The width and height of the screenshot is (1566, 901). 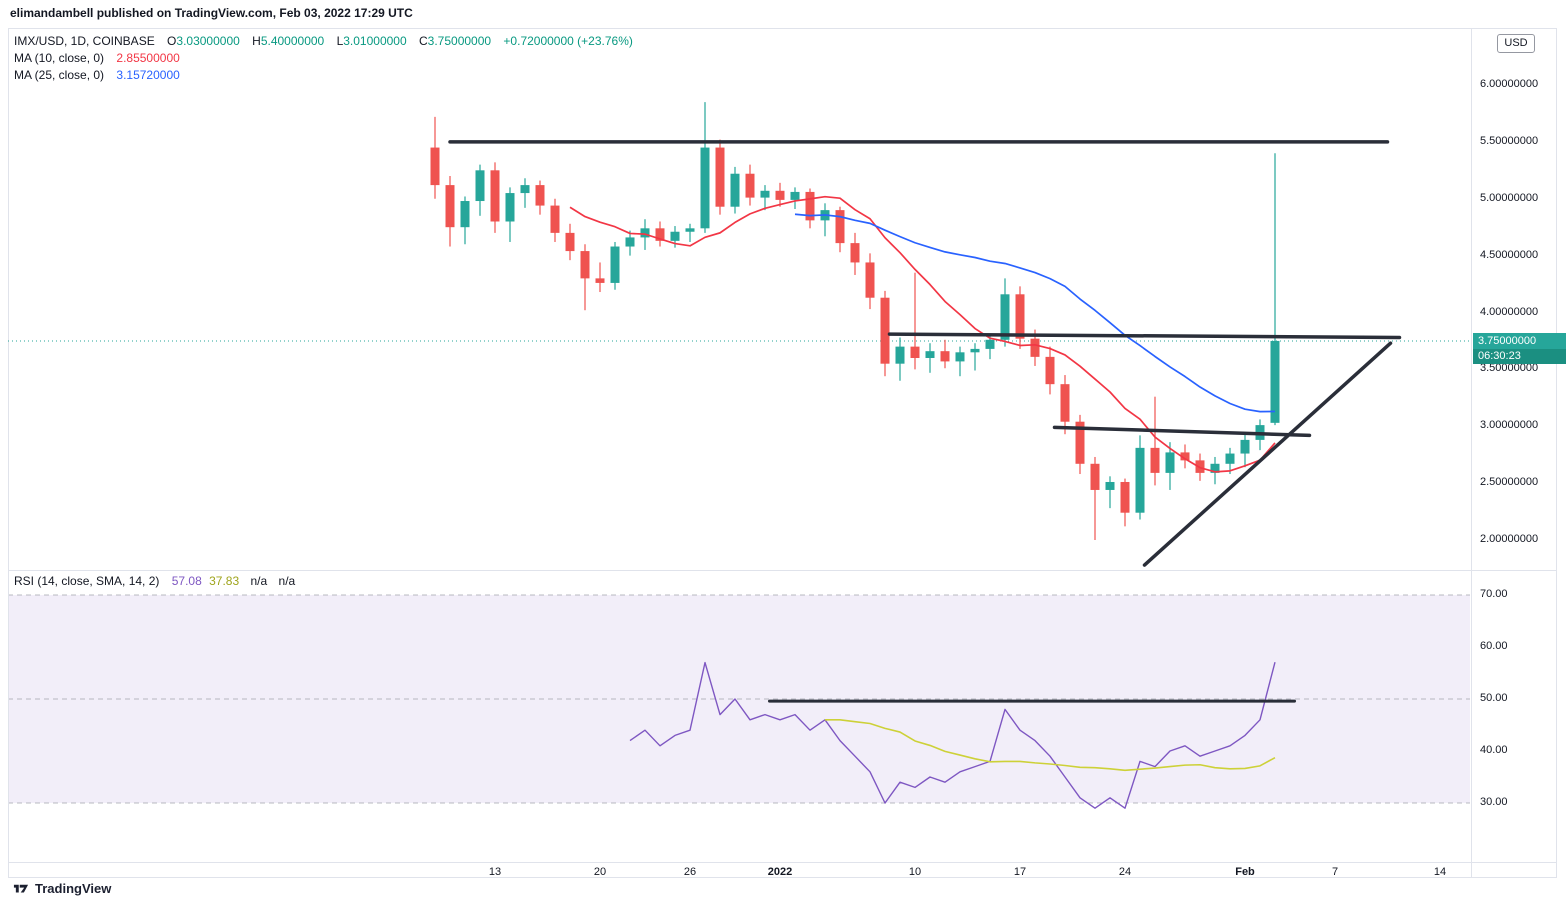 What do you see at coordinates (73, 888) in the screenshot?
I see `tradingview-logo-text: TradingView` at bounding box center [73, 888].